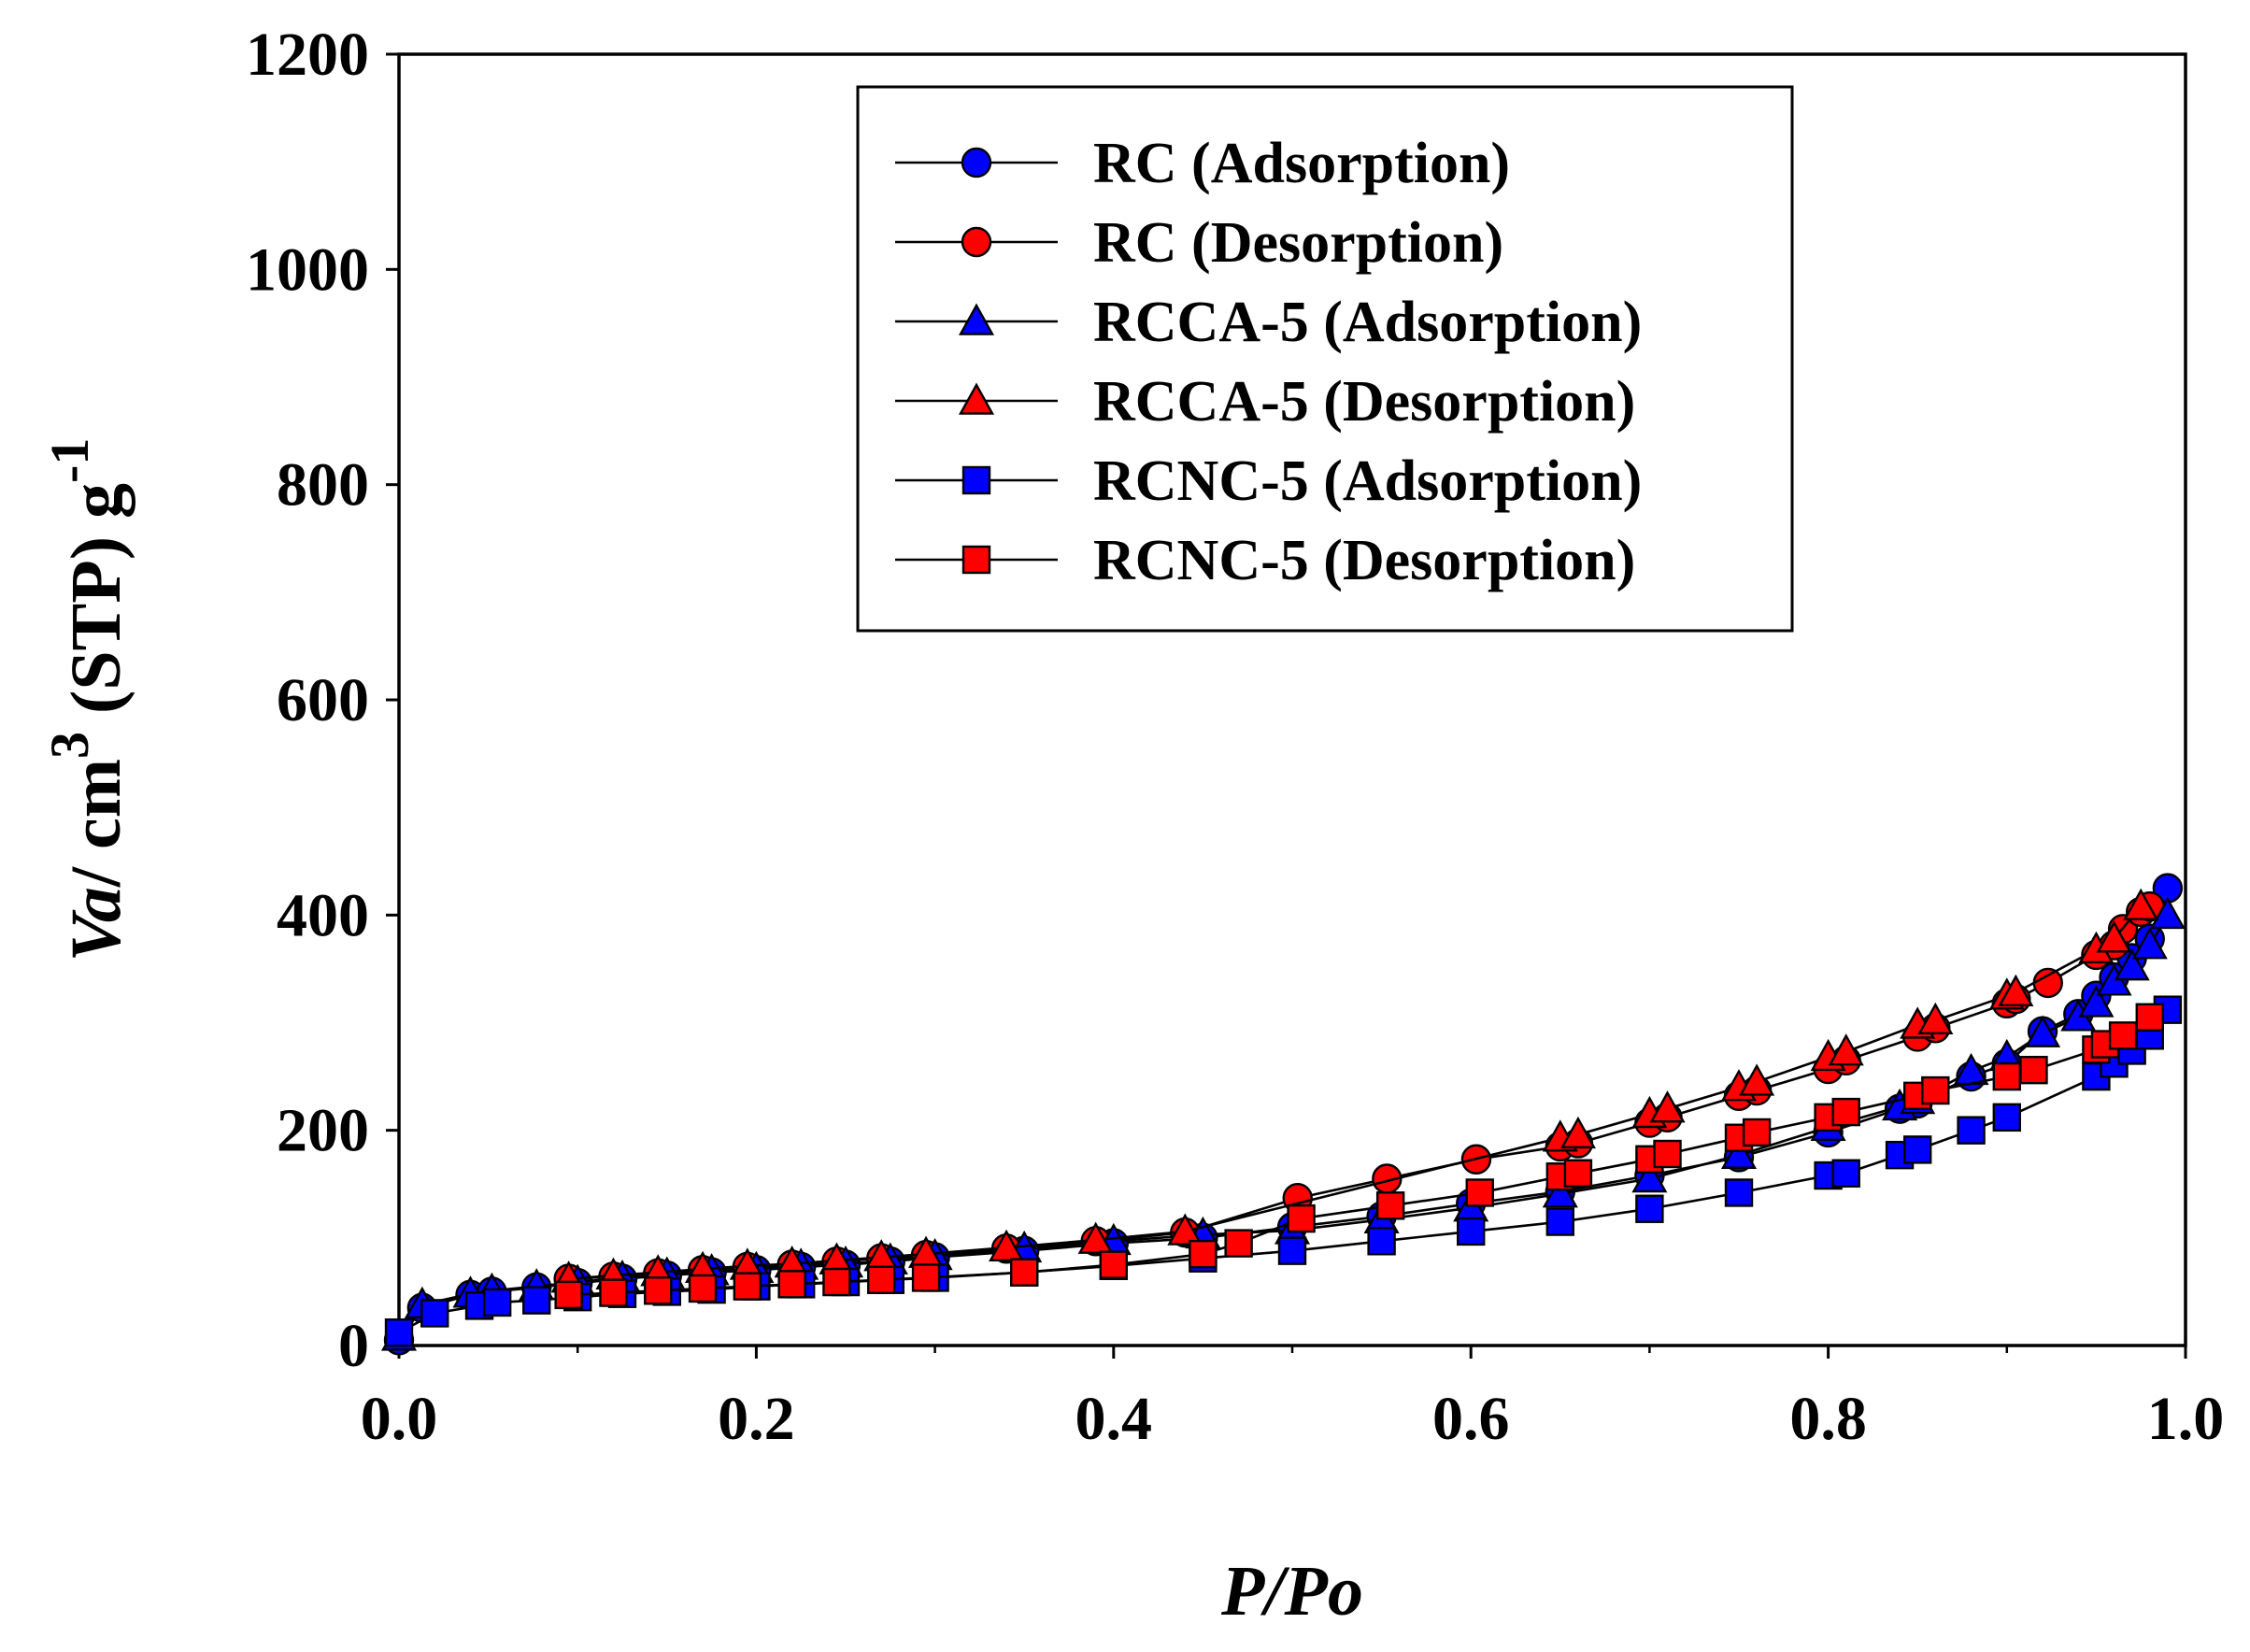 The width and height of the screenshot is (2250, 1652). I want to click on legend-box, so click(1325, 359).